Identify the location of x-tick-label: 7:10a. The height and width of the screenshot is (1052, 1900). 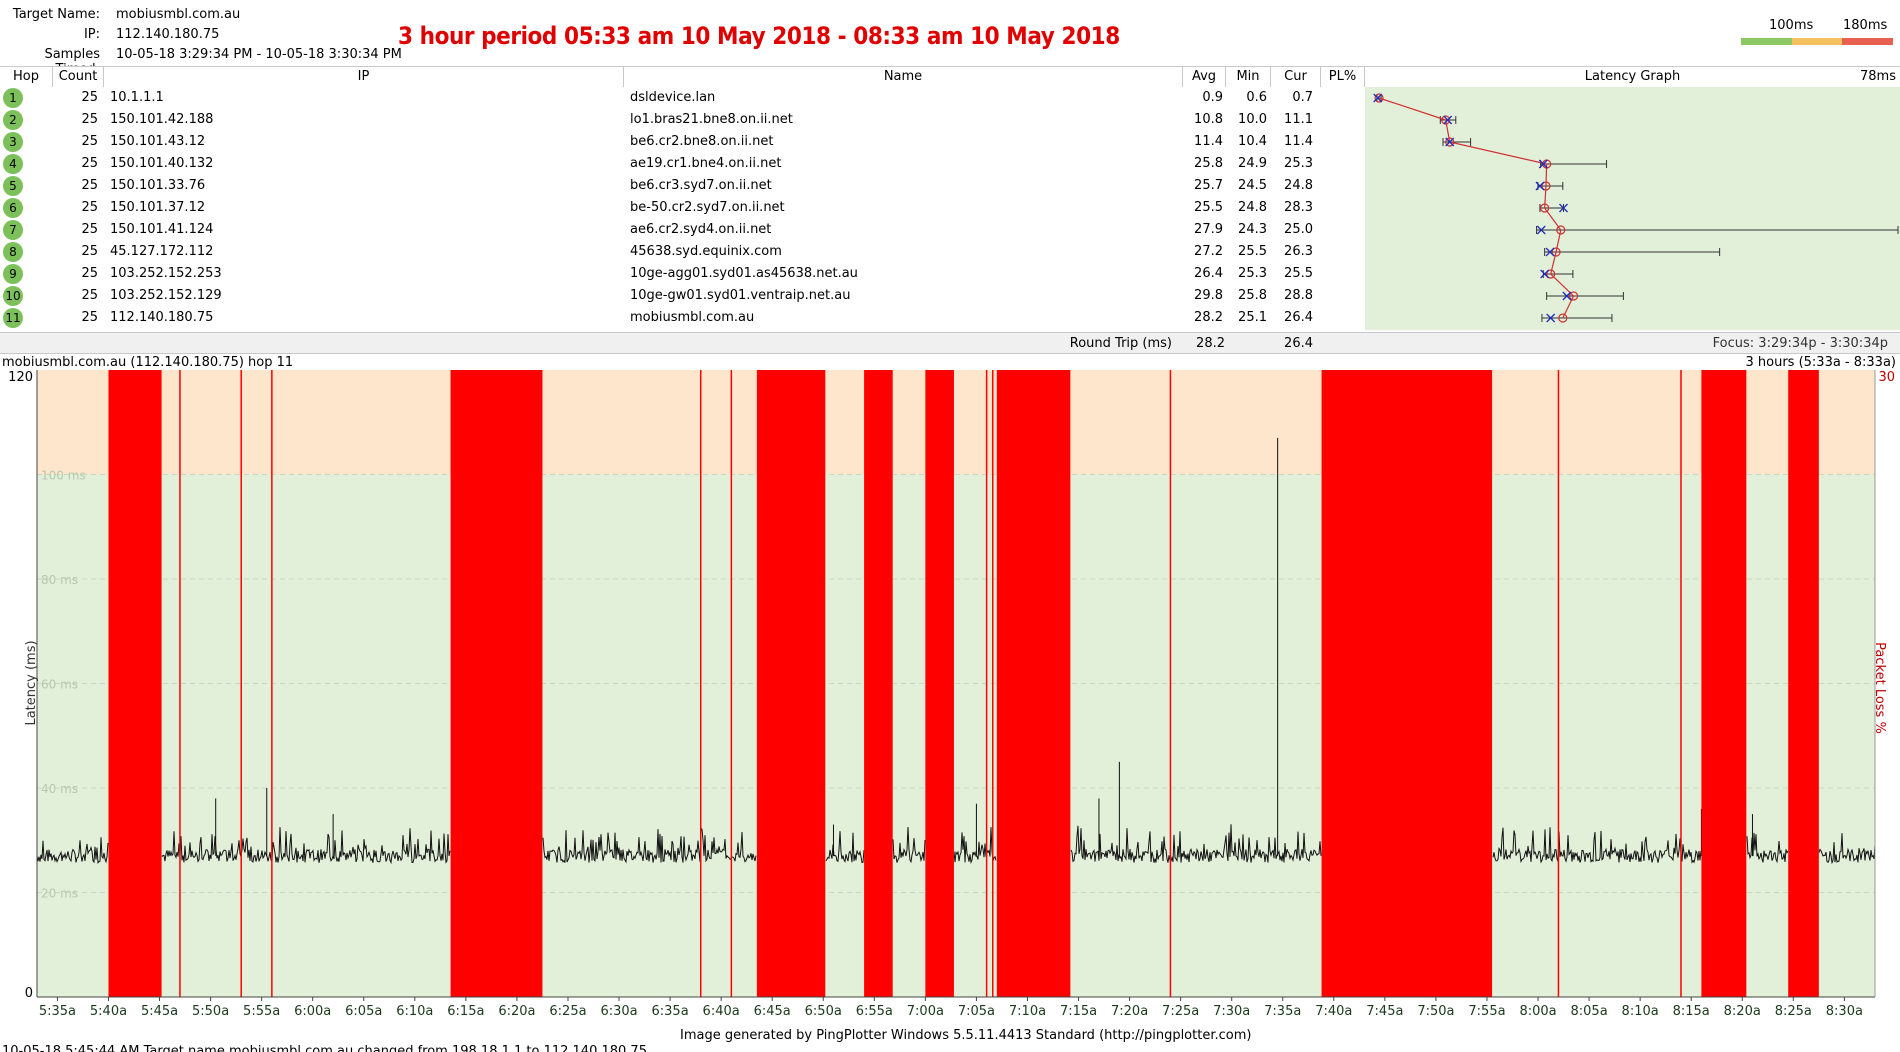
(1027, 1011).